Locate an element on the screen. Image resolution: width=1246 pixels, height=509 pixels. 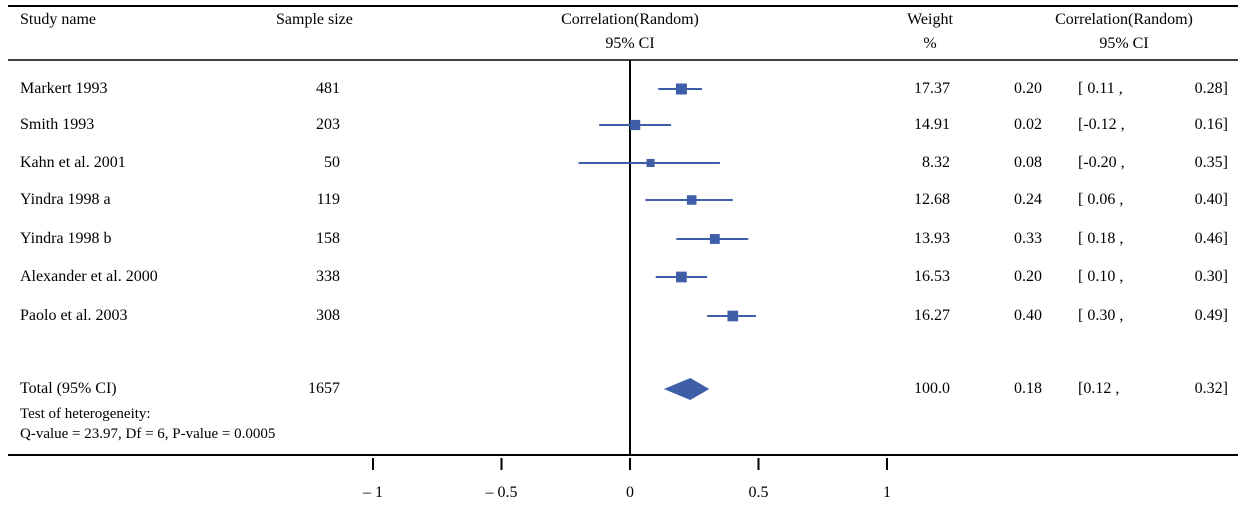
study-0-ci-upper: 0.28] is located at coordinates (1211, 88).